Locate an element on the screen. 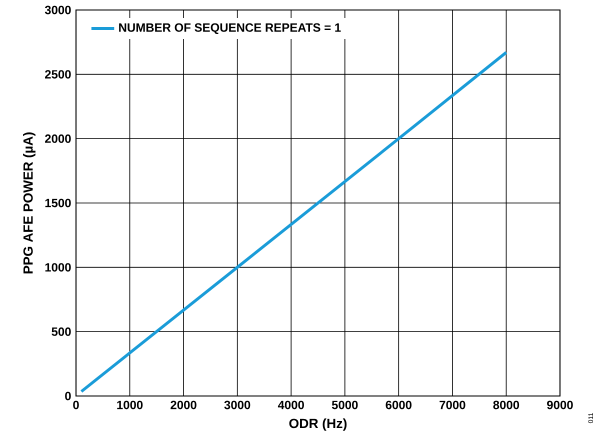  x-tick-label: 5000 is located at coordinates (345, 405).